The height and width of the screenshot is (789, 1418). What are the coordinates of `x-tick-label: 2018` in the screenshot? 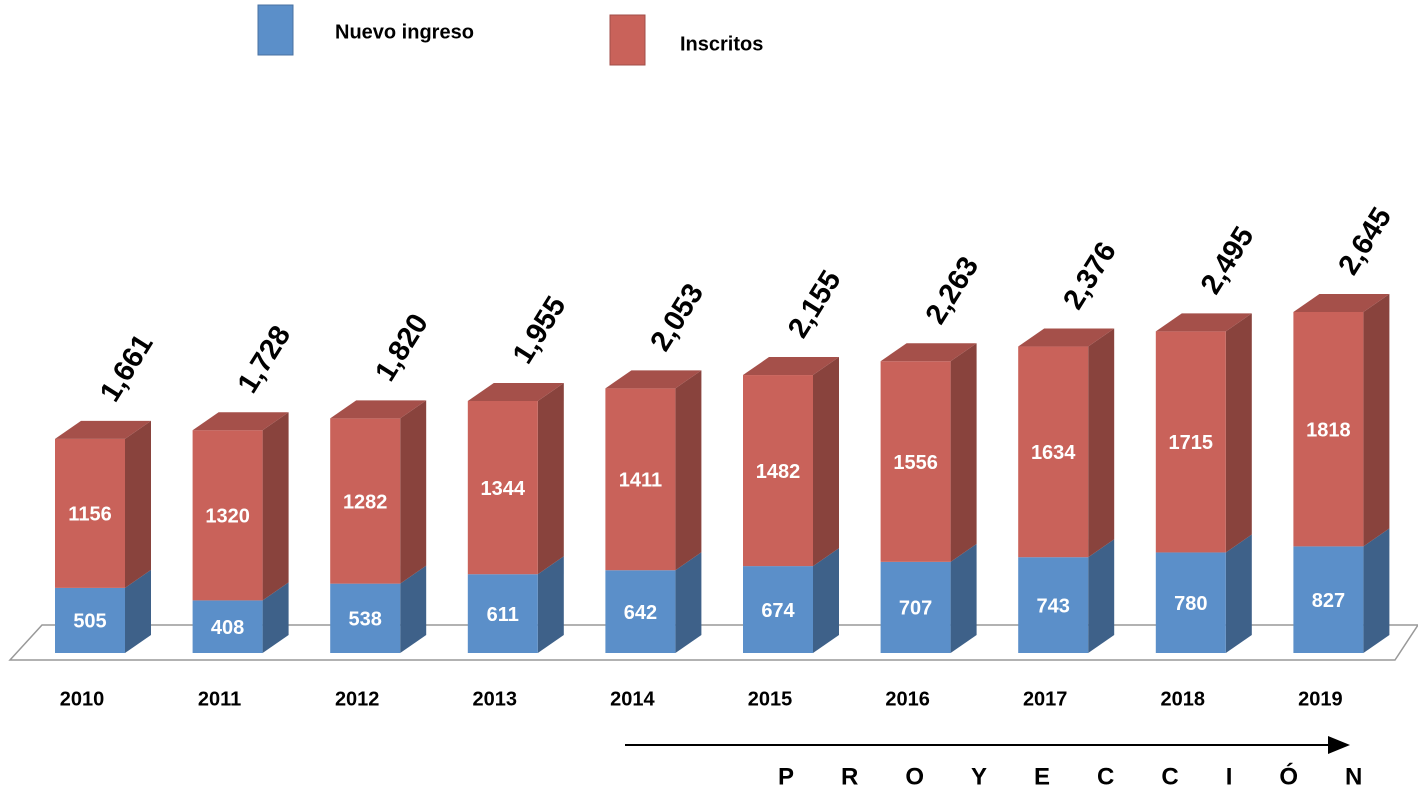 It's located at (1183, 699).